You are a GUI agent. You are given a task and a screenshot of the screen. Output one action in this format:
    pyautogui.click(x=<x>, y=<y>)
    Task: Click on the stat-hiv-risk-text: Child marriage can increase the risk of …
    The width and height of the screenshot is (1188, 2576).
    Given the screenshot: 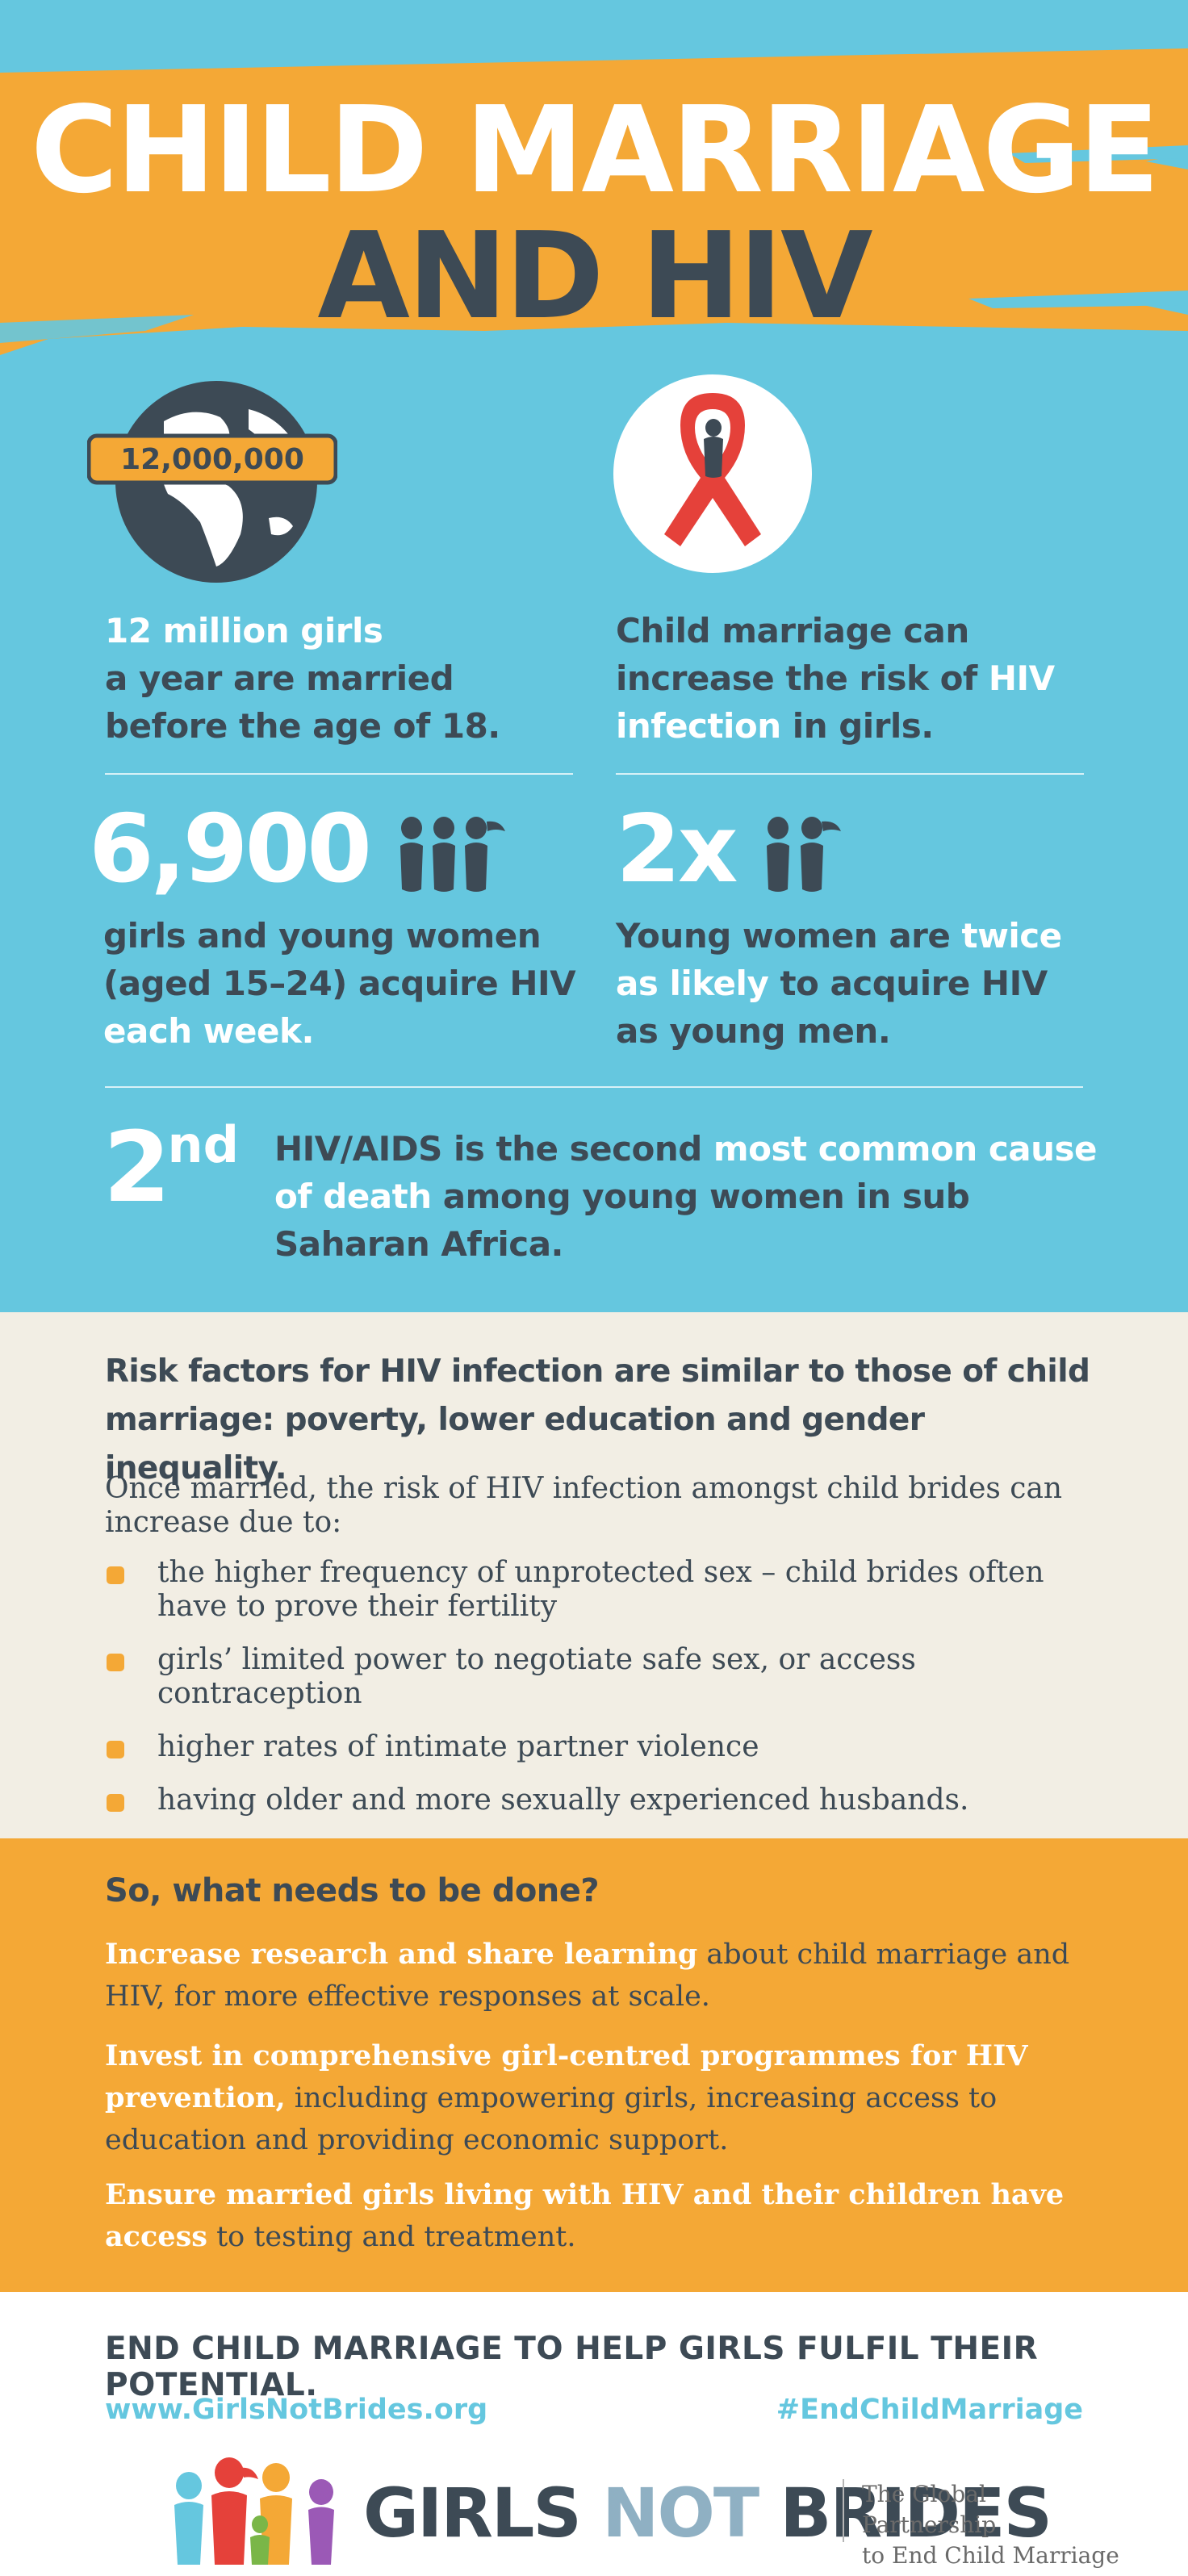 What is the action you would take?
    pyautogui.click(x=835, y=678)
    